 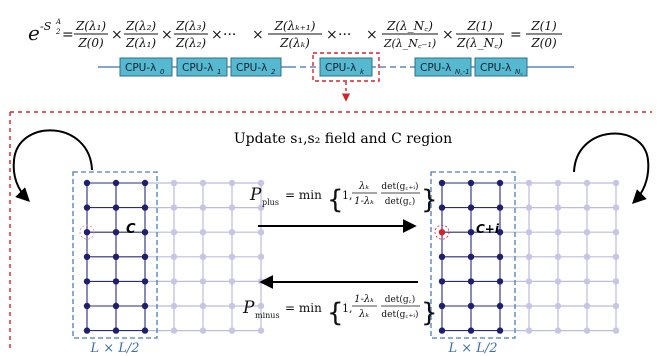 What do you see at coordinates (429, 313) in the screenshot?
I see `p-minus-right-brace: }` at bounding box center [429, 313].